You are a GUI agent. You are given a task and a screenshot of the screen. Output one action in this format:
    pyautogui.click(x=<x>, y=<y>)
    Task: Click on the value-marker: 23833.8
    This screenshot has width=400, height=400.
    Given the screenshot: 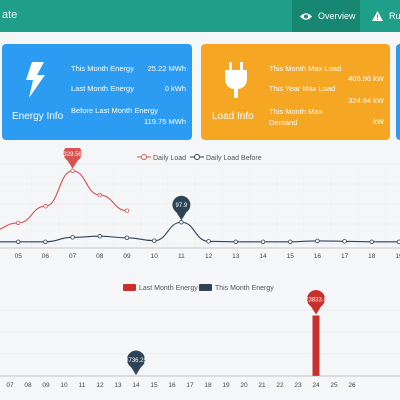 What is the action you would take?
    pyautogui.click(x=316, y=302)
    